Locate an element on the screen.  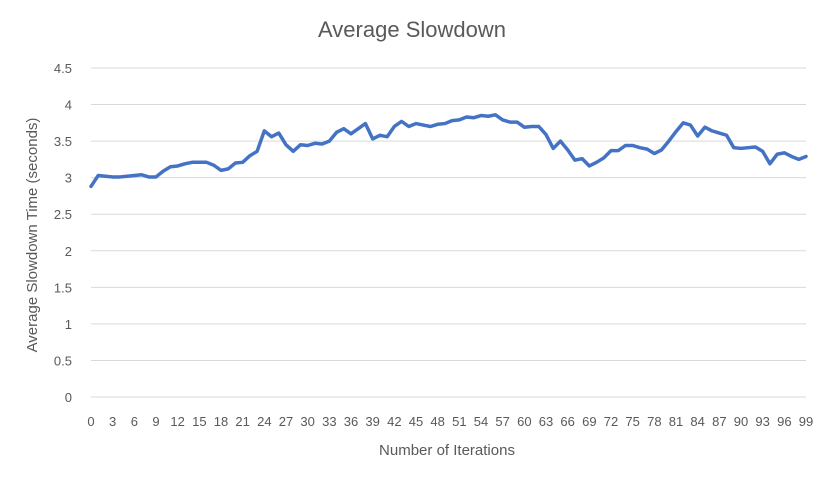
x-tick-label: 51 is located at coordinates (459, 421).